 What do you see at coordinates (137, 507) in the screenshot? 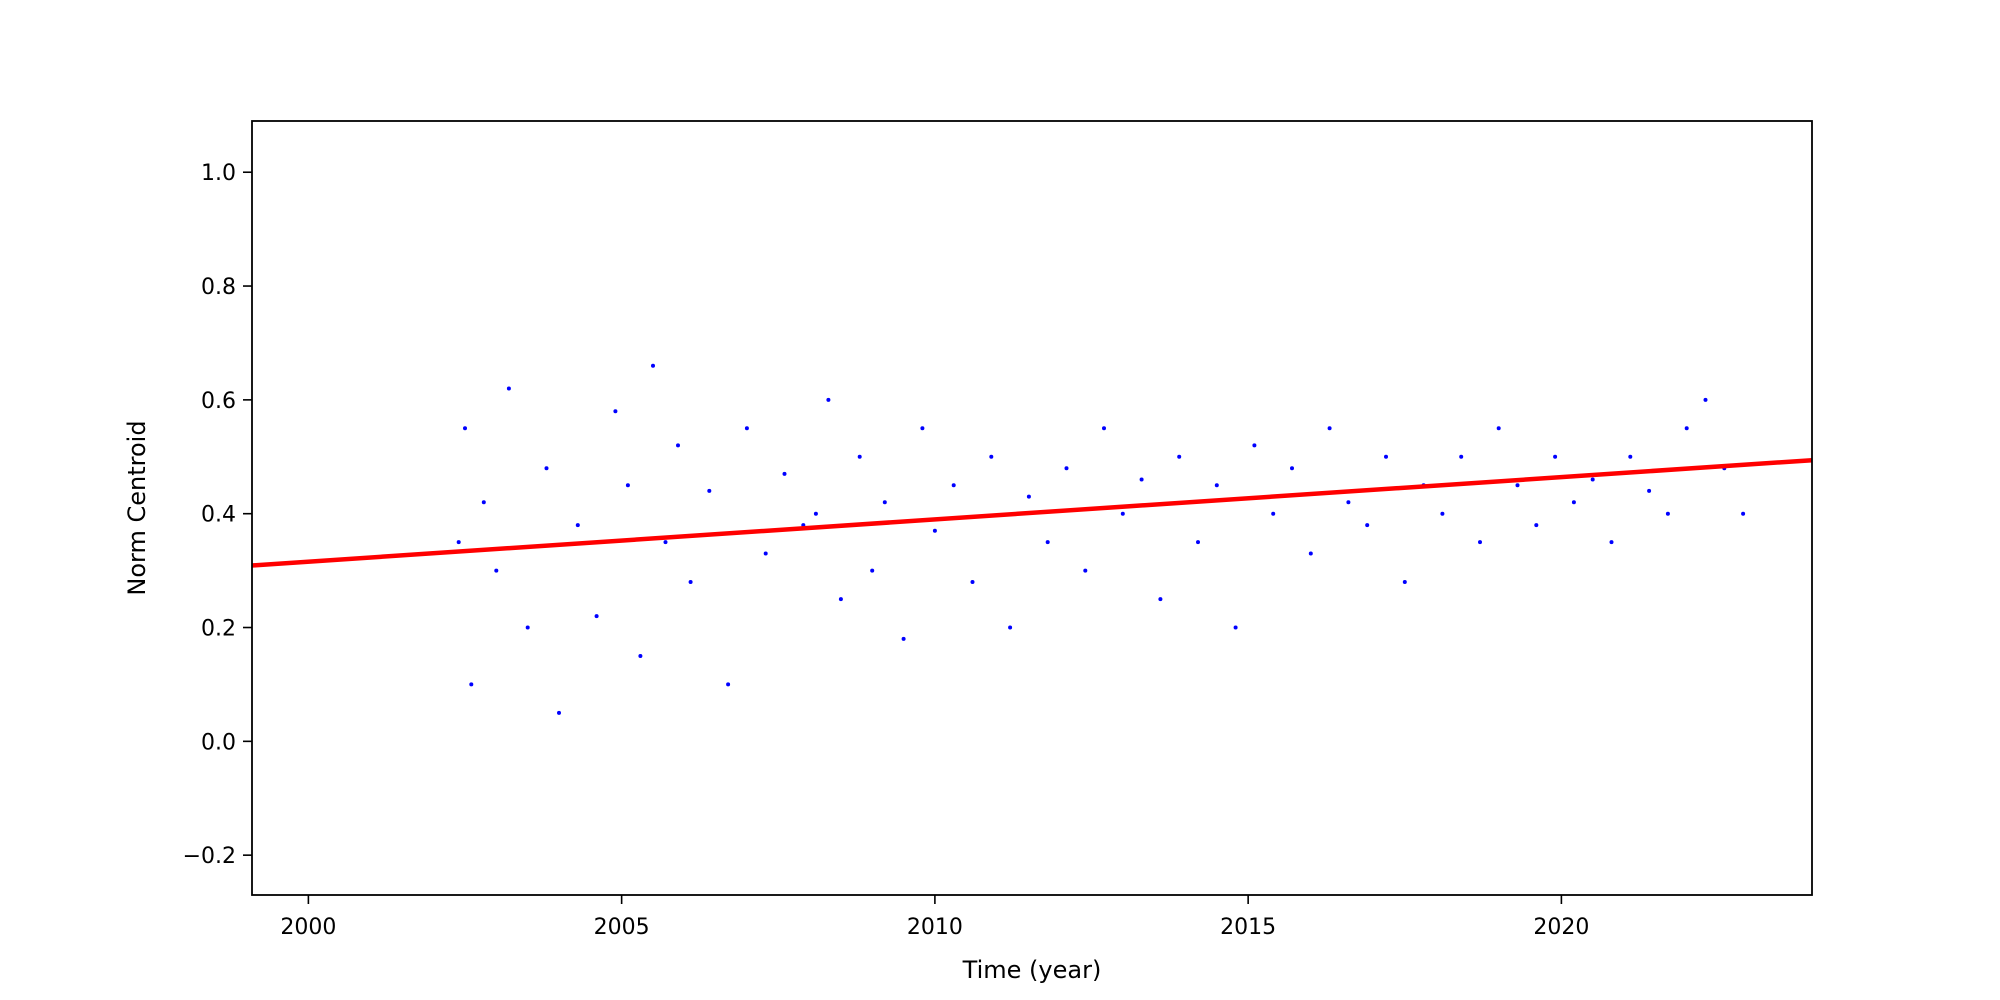
I see `y-axis-title: Norm Centroid` at bounding box center [137, 507].